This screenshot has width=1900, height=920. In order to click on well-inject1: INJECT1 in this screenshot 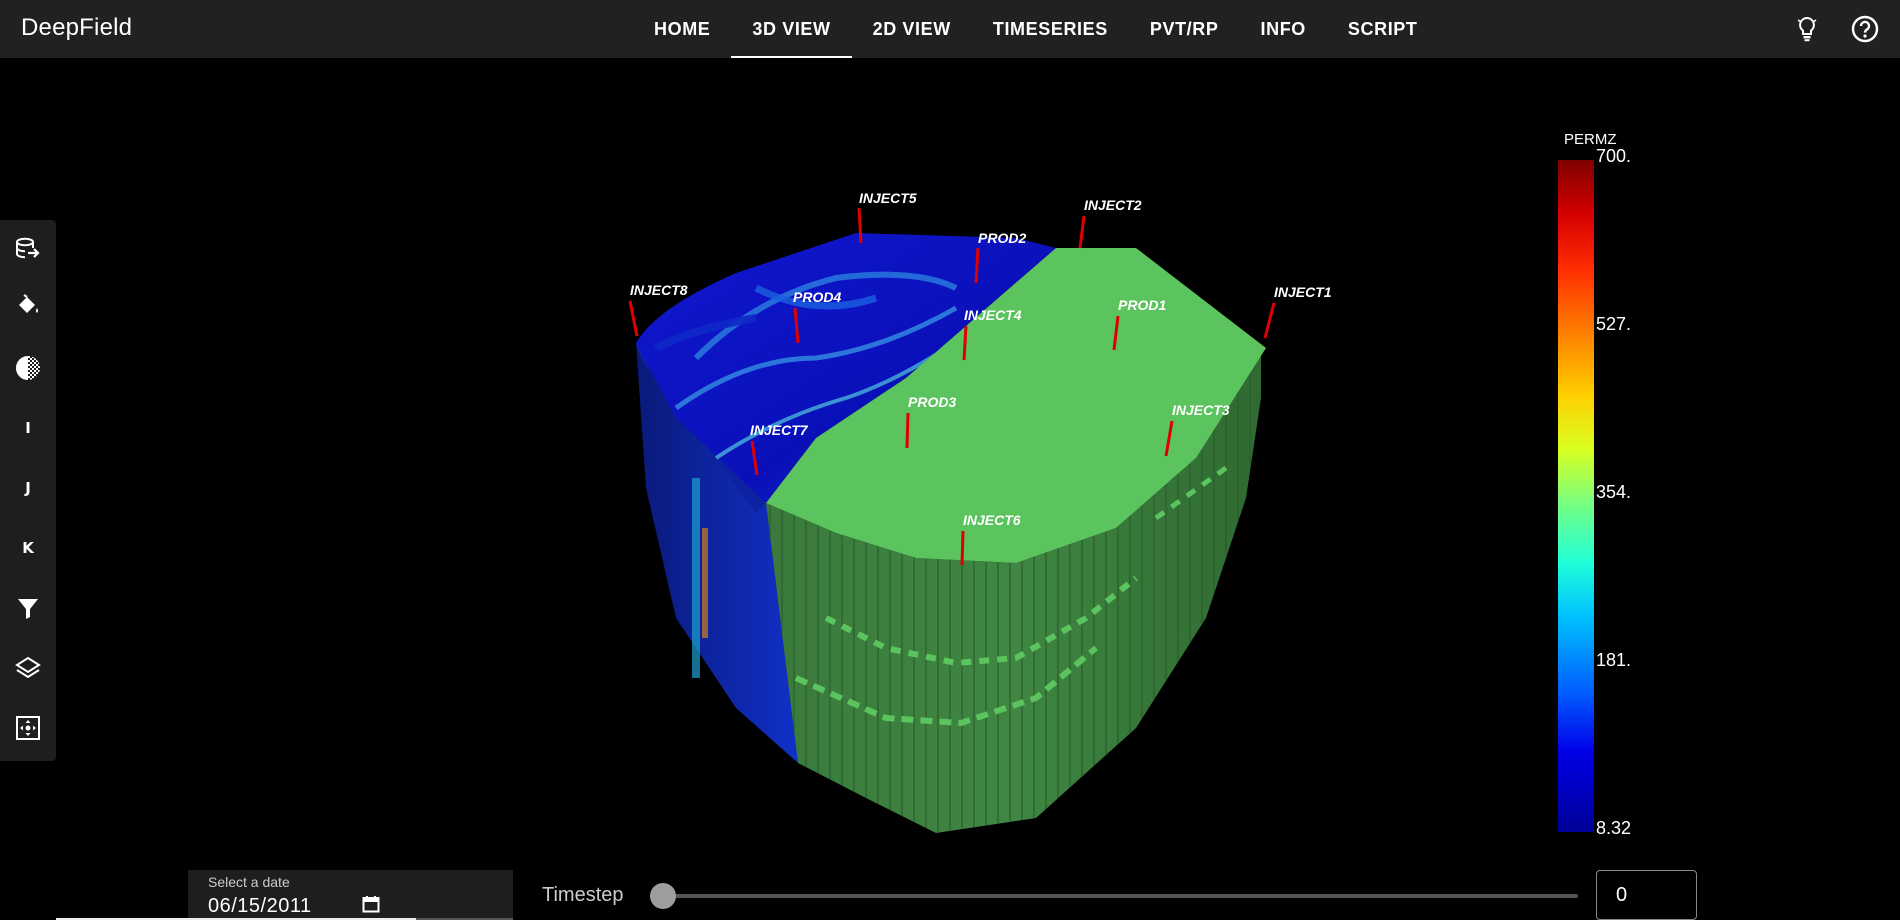, I will do `click(1297, 311)`.